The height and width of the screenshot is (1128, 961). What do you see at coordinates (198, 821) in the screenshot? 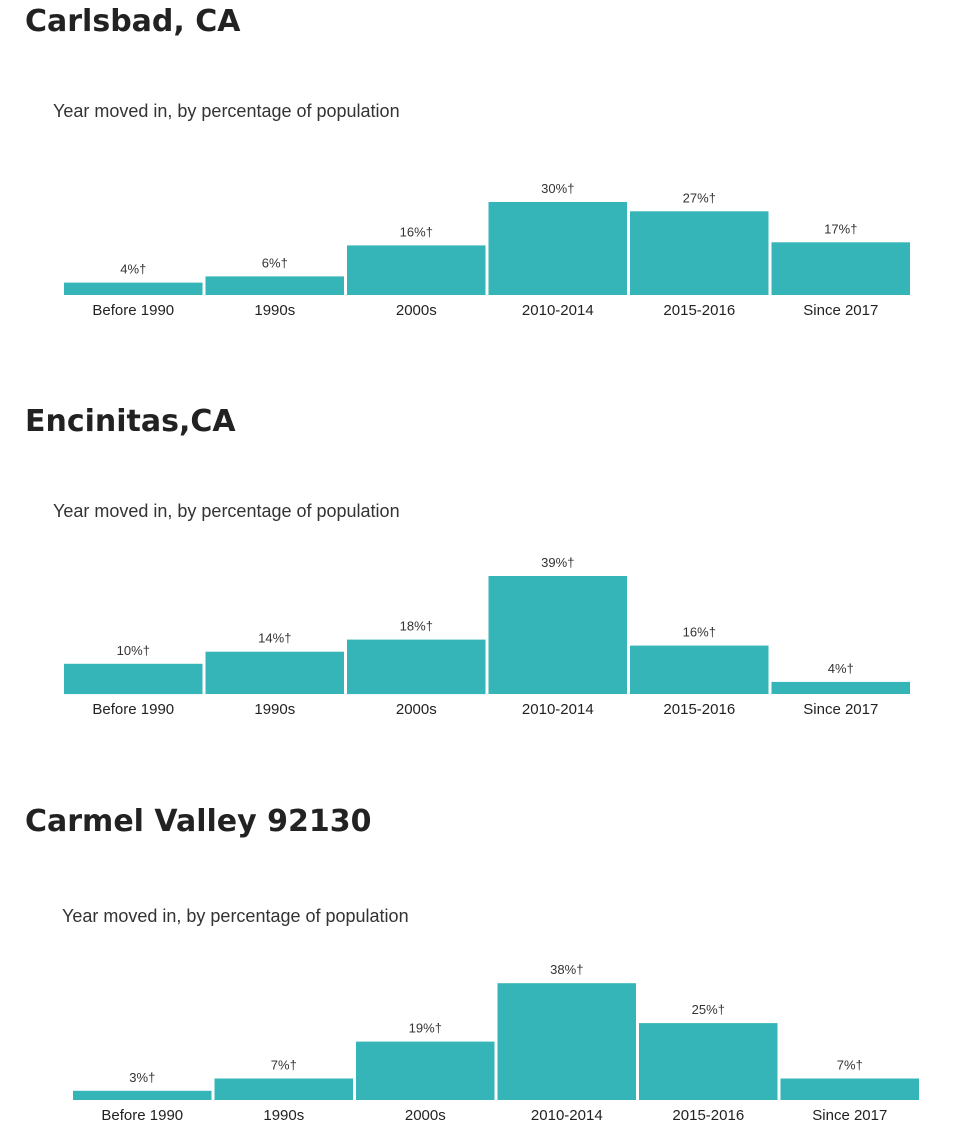
I see `section-title: Carmel Valley 92130` at bounding box center [198, 821].